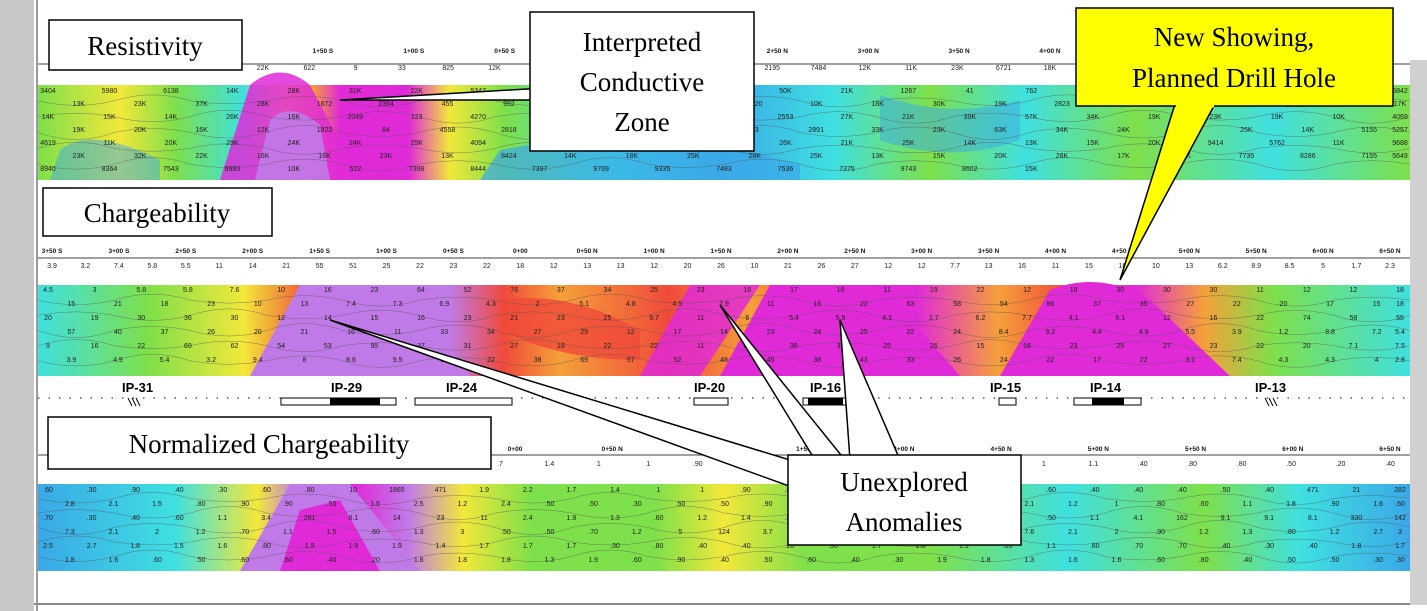  Describe the element at coordinates (351, 332) in the screenshot. I see `contour-value: 16` at that location.